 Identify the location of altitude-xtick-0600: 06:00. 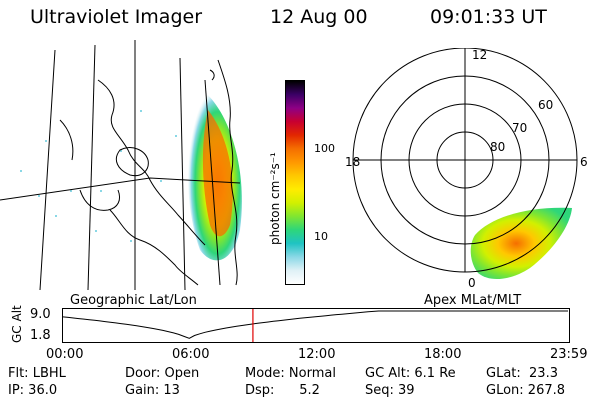
(191, 354).